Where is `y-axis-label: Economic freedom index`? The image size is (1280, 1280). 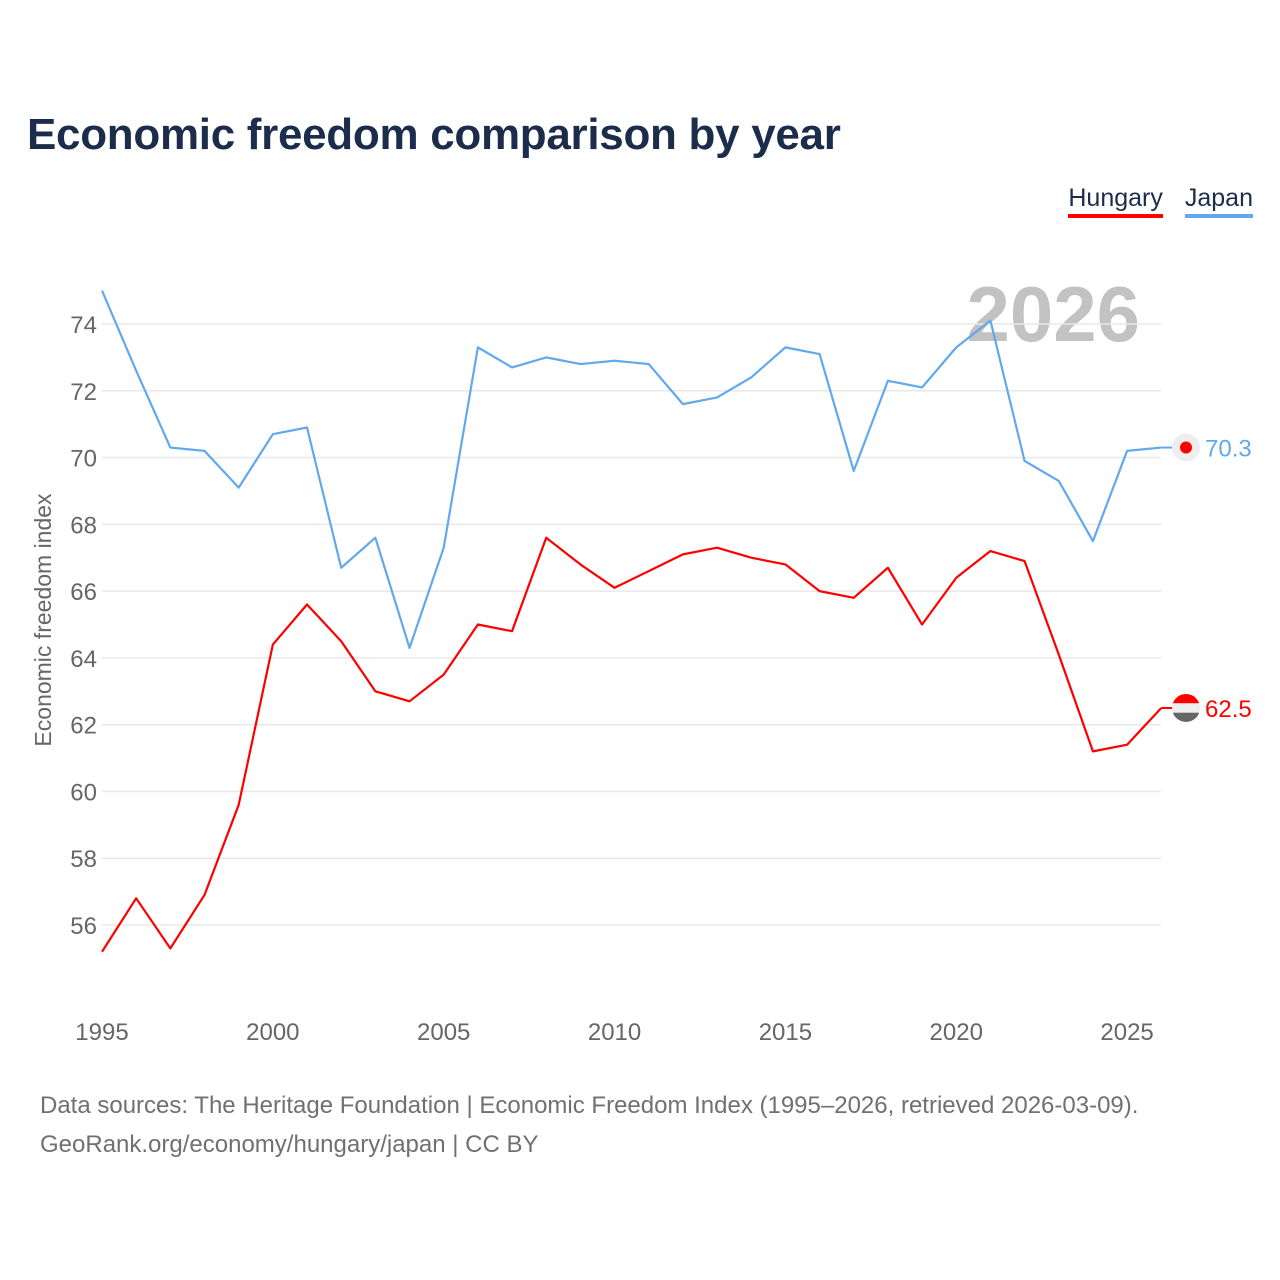
y-axis-label: Economic freedom index is located at coordinates (43, 620).